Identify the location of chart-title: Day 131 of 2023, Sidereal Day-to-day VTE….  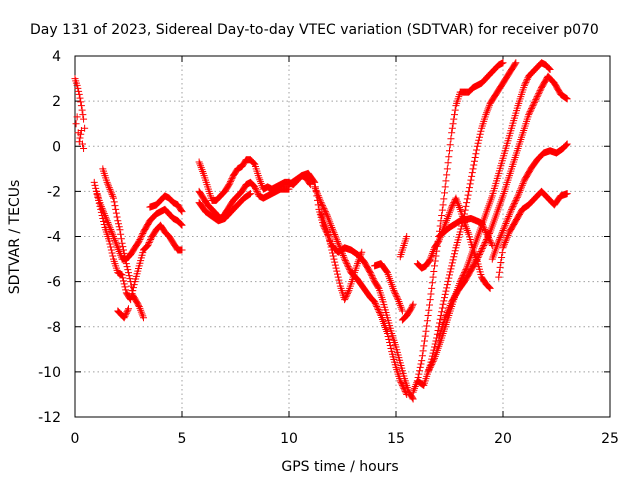
(314, 30).